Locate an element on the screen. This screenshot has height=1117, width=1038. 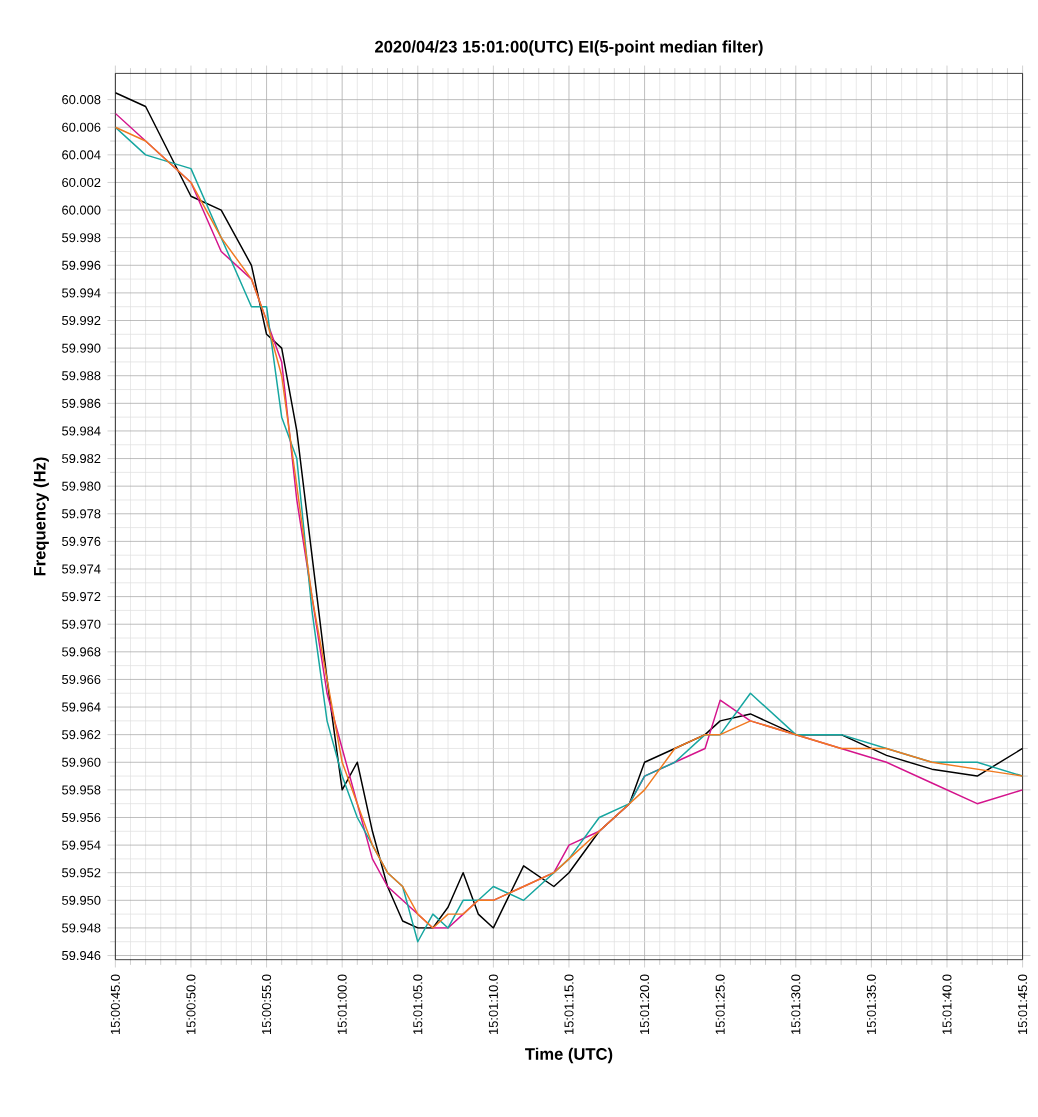
x-tick-label: 15:01:30.0 is located at coordinates (796, 1004).